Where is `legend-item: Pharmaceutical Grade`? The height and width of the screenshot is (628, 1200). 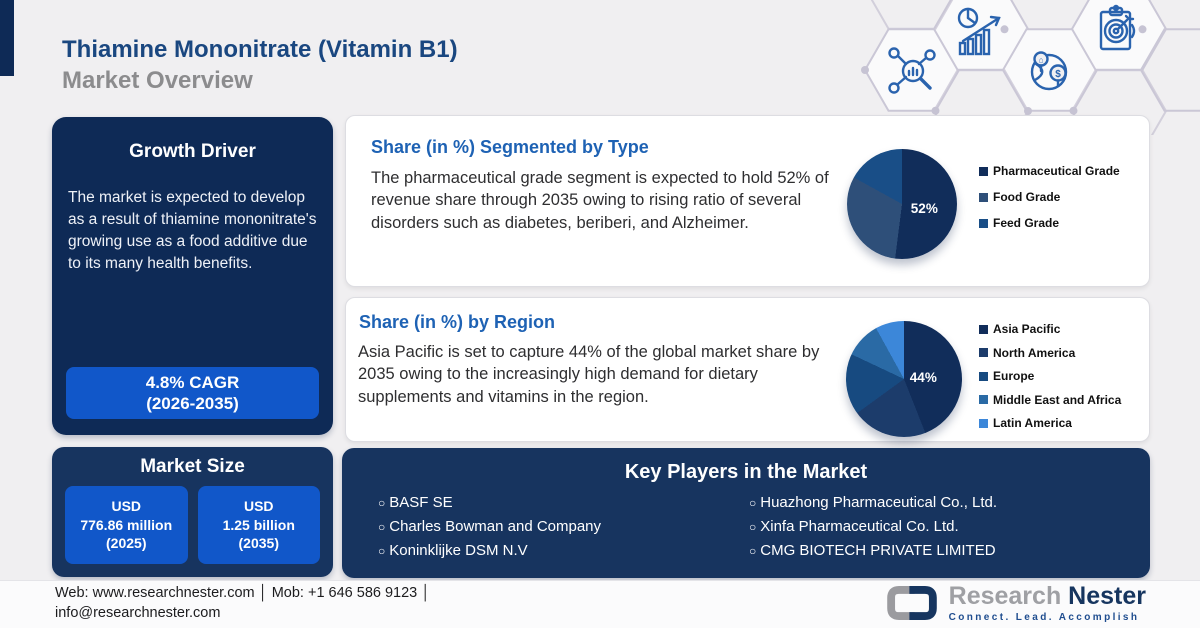
legend-item: Pharmaceutical Grade is located at coordinates (1049, 171).